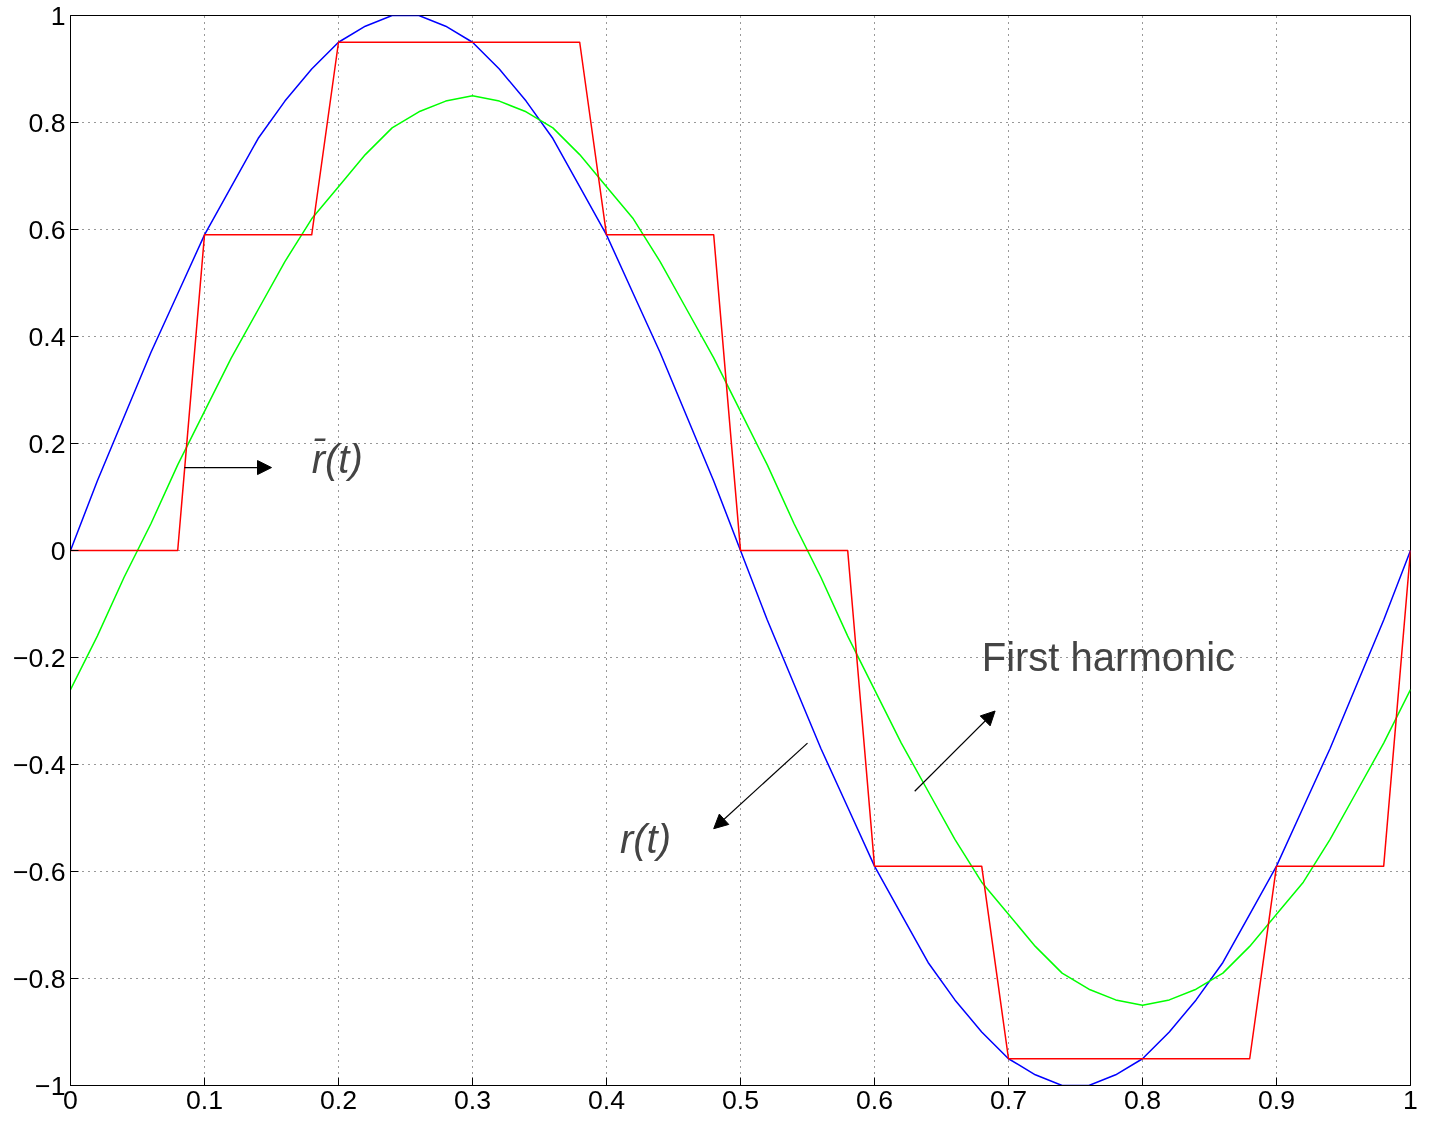 This screenshot has width=1444, height=1135. I want to click on x-tick-label: 0.9, so click(1276, 1099).